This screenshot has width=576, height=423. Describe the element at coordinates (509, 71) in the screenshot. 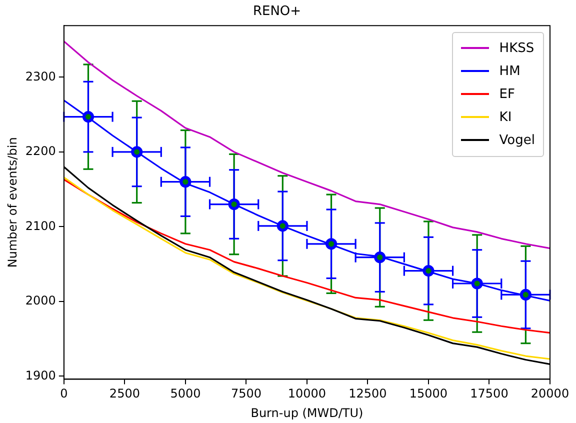

I see `legend-label: HM` at that location.